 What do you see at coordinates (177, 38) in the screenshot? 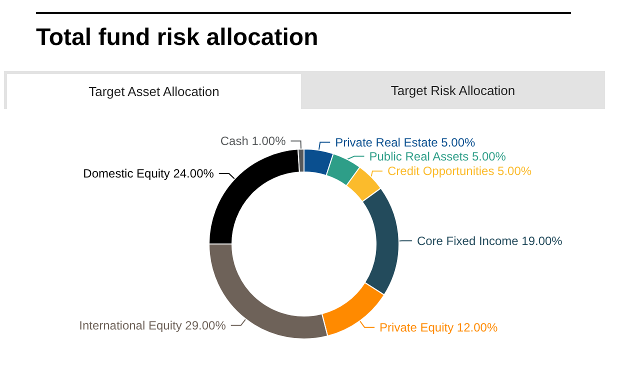
I see `chart-title: Total fund risk allocation` at bounding box center [177, 38].